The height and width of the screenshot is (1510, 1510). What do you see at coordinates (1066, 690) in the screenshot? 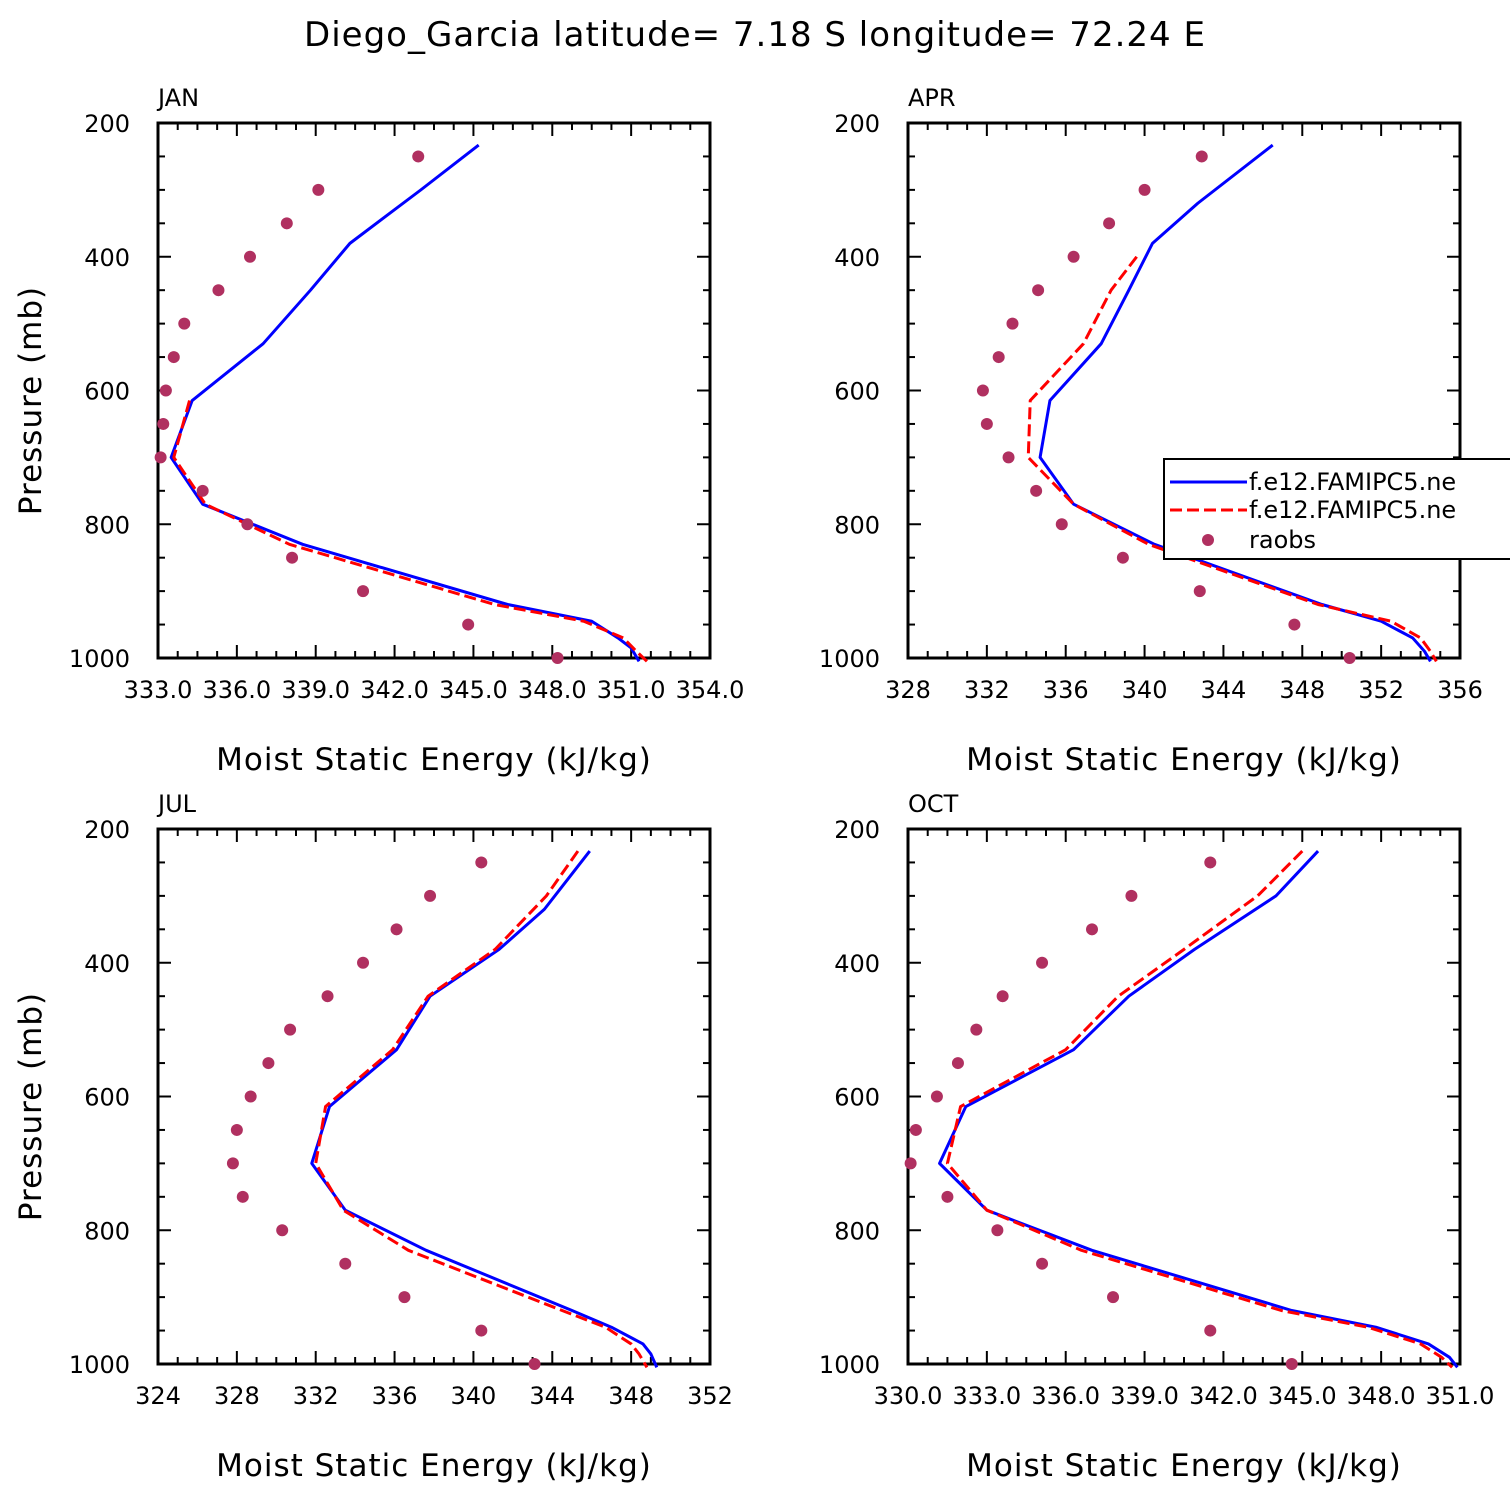
I see `x-tick-label: 336` at bounding box center [1066, 690].